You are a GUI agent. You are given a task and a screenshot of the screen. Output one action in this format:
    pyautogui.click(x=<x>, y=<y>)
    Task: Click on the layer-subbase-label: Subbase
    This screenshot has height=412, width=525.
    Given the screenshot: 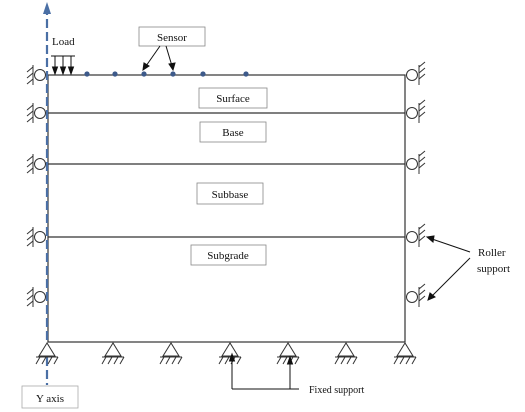 What is the action you would take?
    pyautogui.click(x=230, y=195)
    